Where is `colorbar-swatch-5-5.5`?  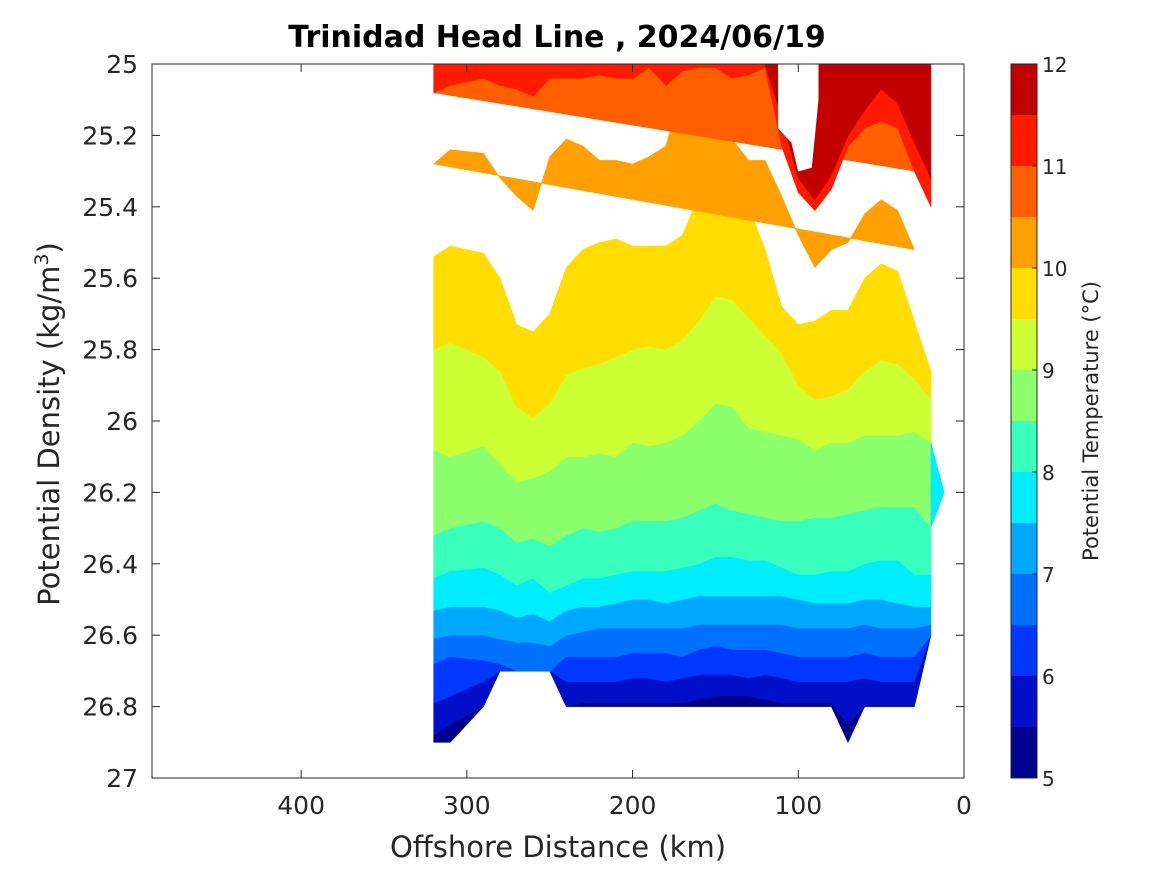
colorbar-swatch-5-5.5 is located at coordinates (1024, 752).